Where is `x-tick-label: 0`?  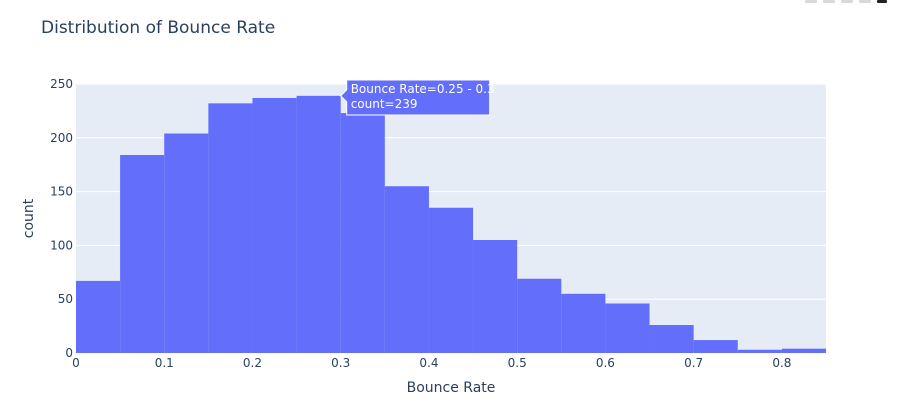
x-tick-label: 0 is located at coordinates (76, 363).